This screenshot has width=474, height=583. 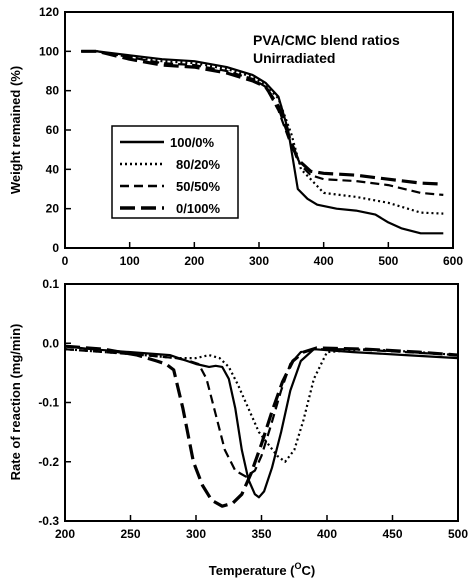 What do you see at coordinates (170, 208) in the screenshot?
I see `legend-item-0-100: 0/100%` at bounding box center [170, 208].